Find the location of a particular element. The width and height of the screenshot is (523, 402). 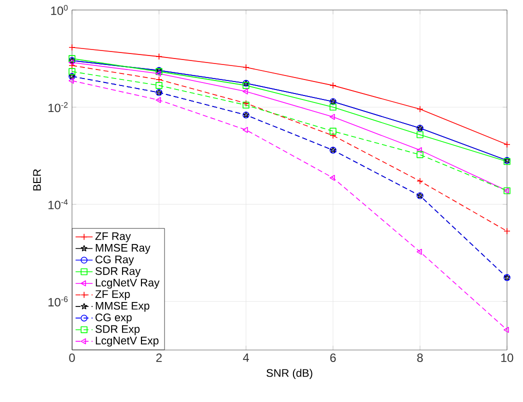

x-tick-label: 6 is located at coordinates (333, 358).